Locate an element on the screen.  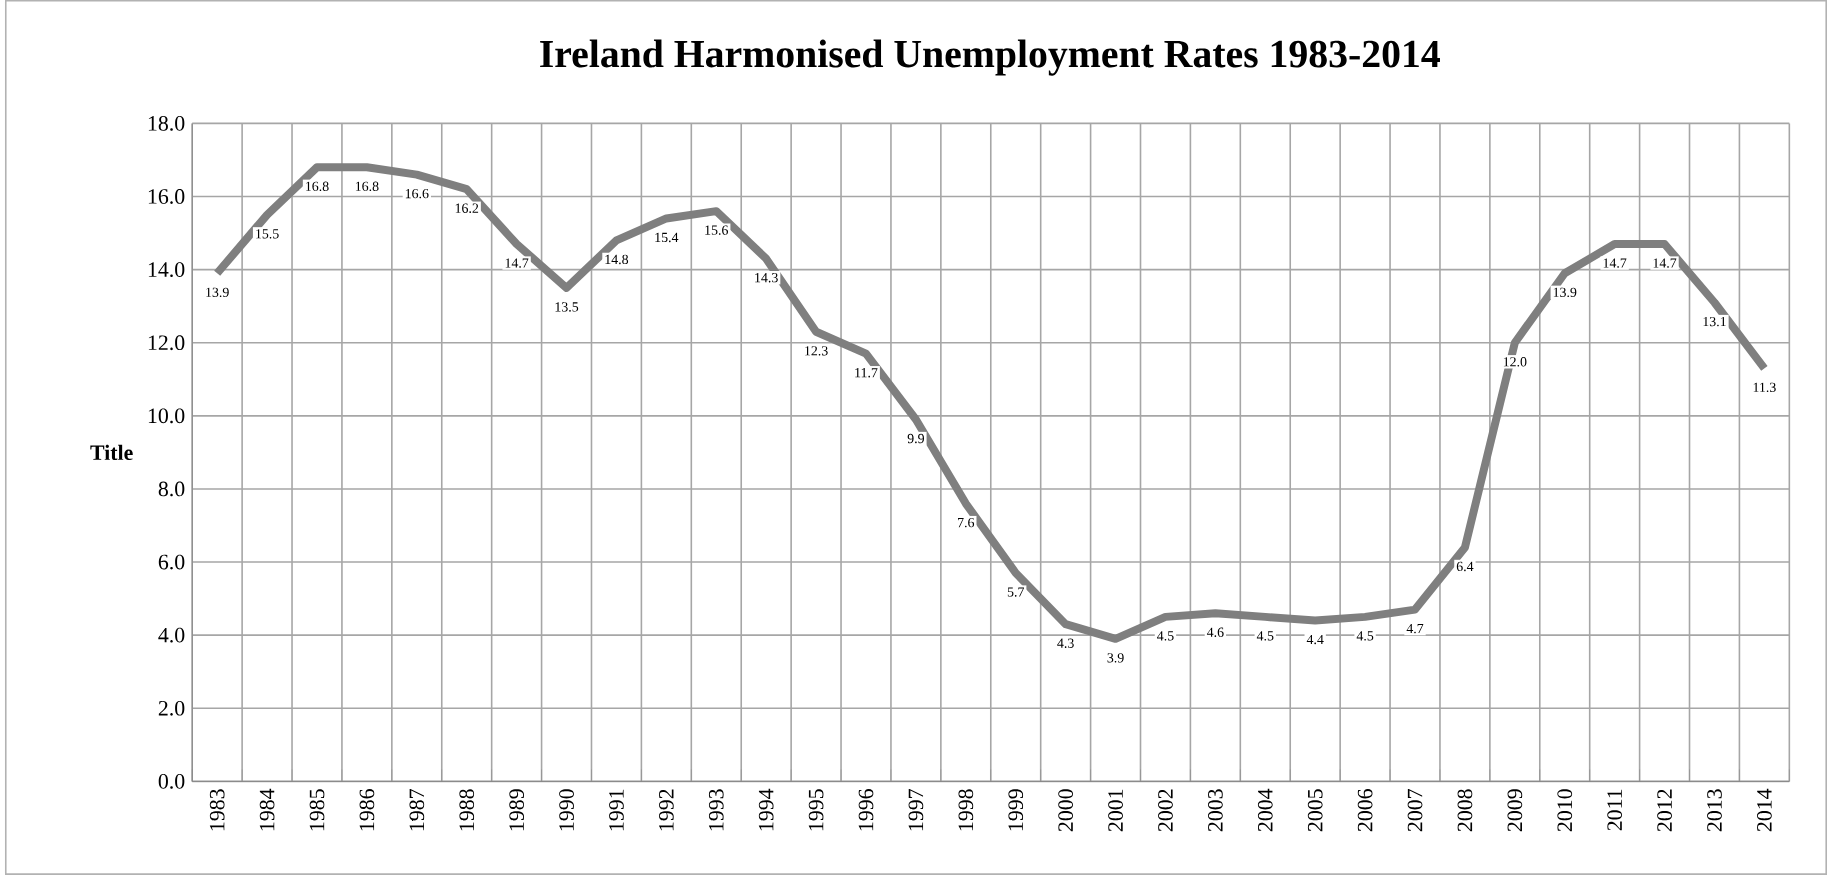
data-label: 13.5 is located at coordinates (567, 307).